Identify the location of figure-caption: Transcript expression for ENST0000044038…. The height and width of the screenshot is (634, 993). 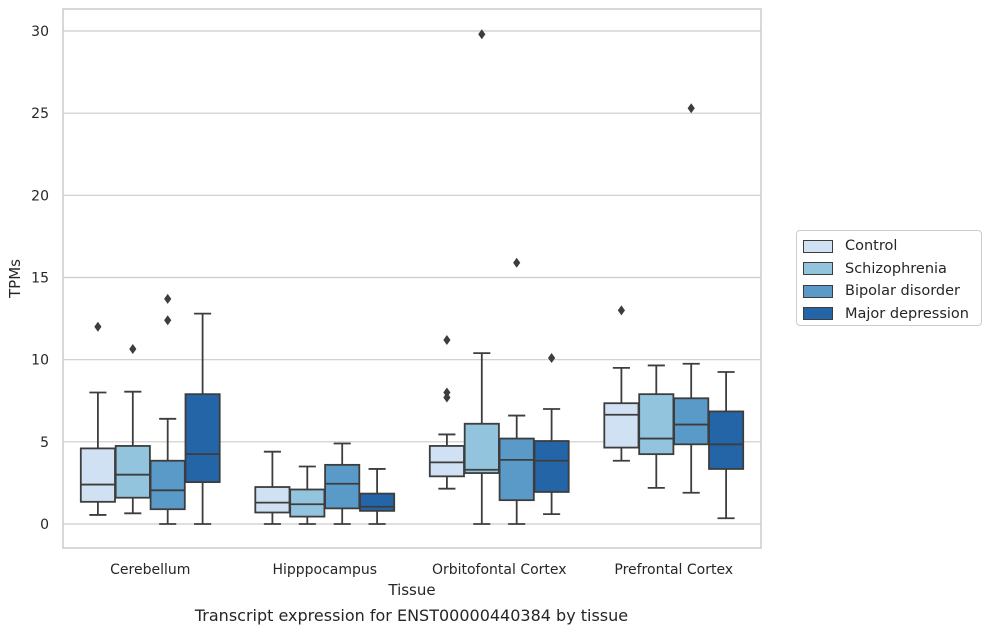
(411, 615).